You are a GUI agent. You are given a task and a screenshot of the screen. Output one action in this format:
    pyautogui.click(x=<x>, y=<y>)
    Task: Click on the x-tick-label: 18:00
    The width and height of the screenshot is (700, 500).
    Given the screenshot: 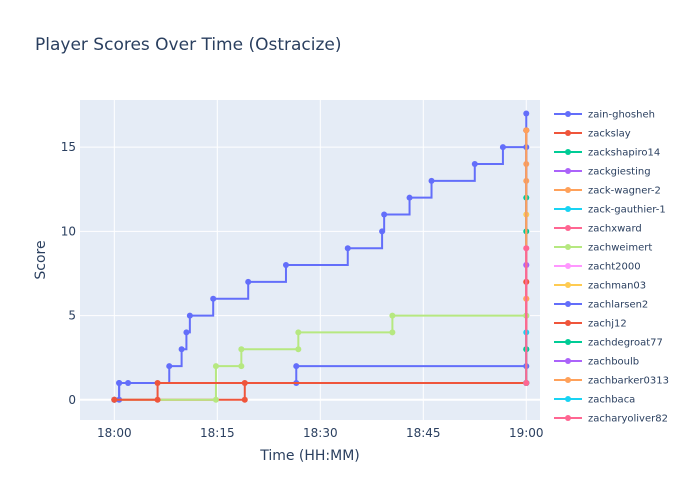 What is the action you would take?
    pyautogui.click(x=114, y=433)
    